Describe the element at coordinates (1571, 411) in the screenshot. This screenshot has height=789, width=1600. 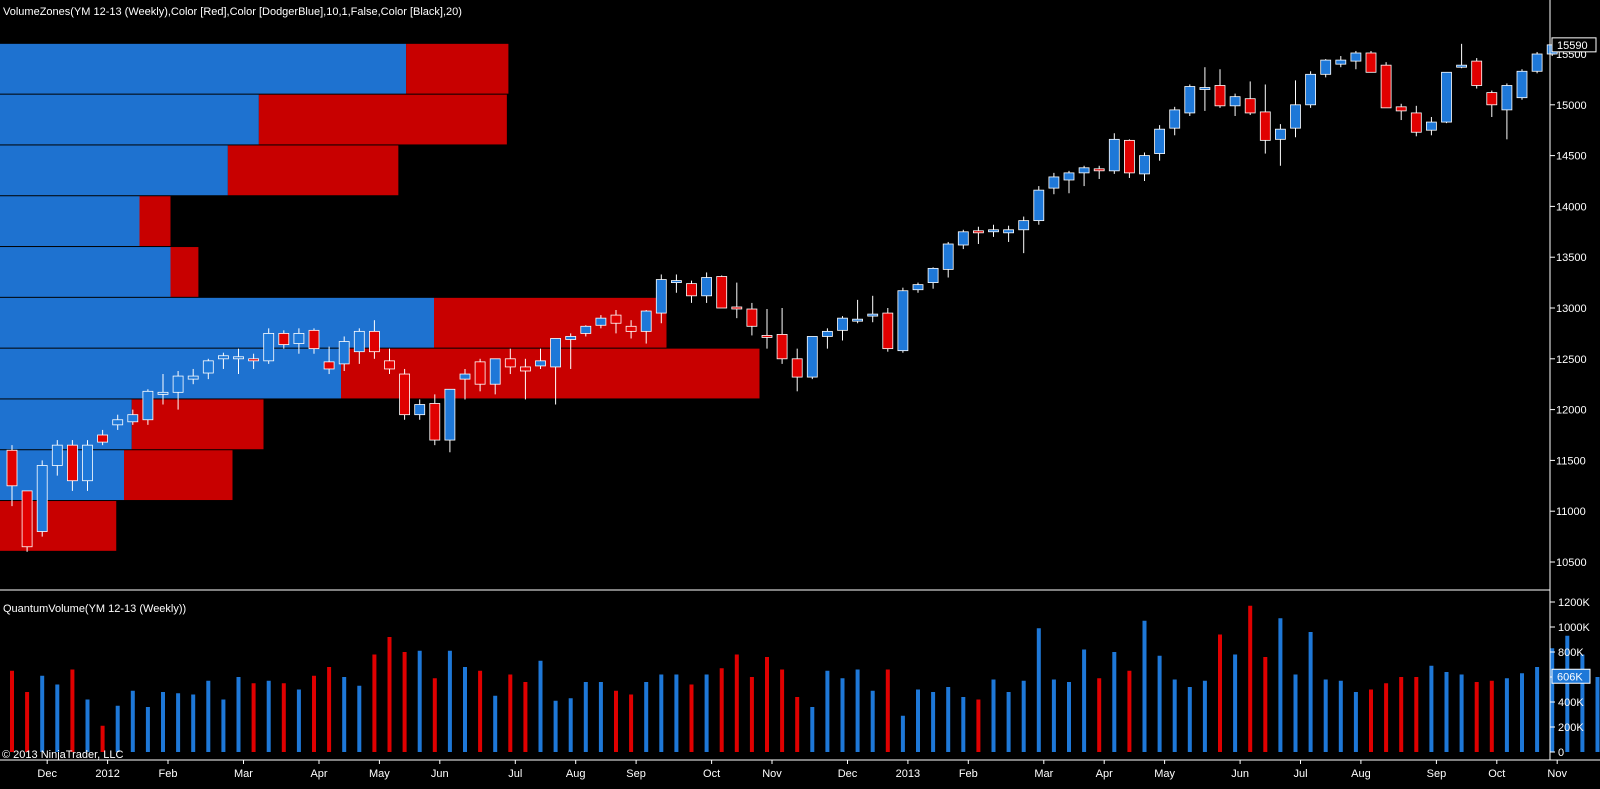
I see `price-tick-label: 12000` at that location.